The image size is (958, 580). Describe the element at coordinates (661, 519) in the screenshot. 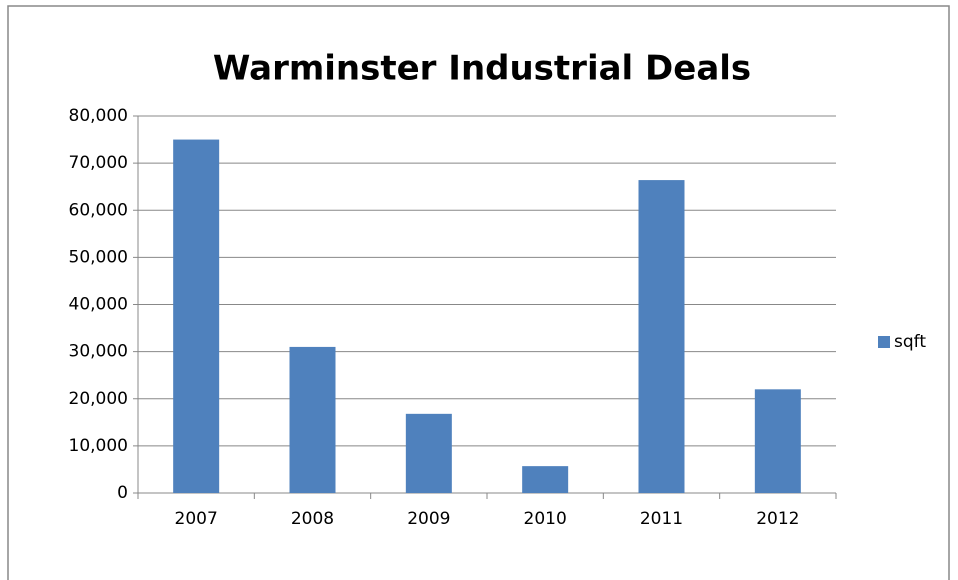

I see `x-tick-label: 2011` at that location.